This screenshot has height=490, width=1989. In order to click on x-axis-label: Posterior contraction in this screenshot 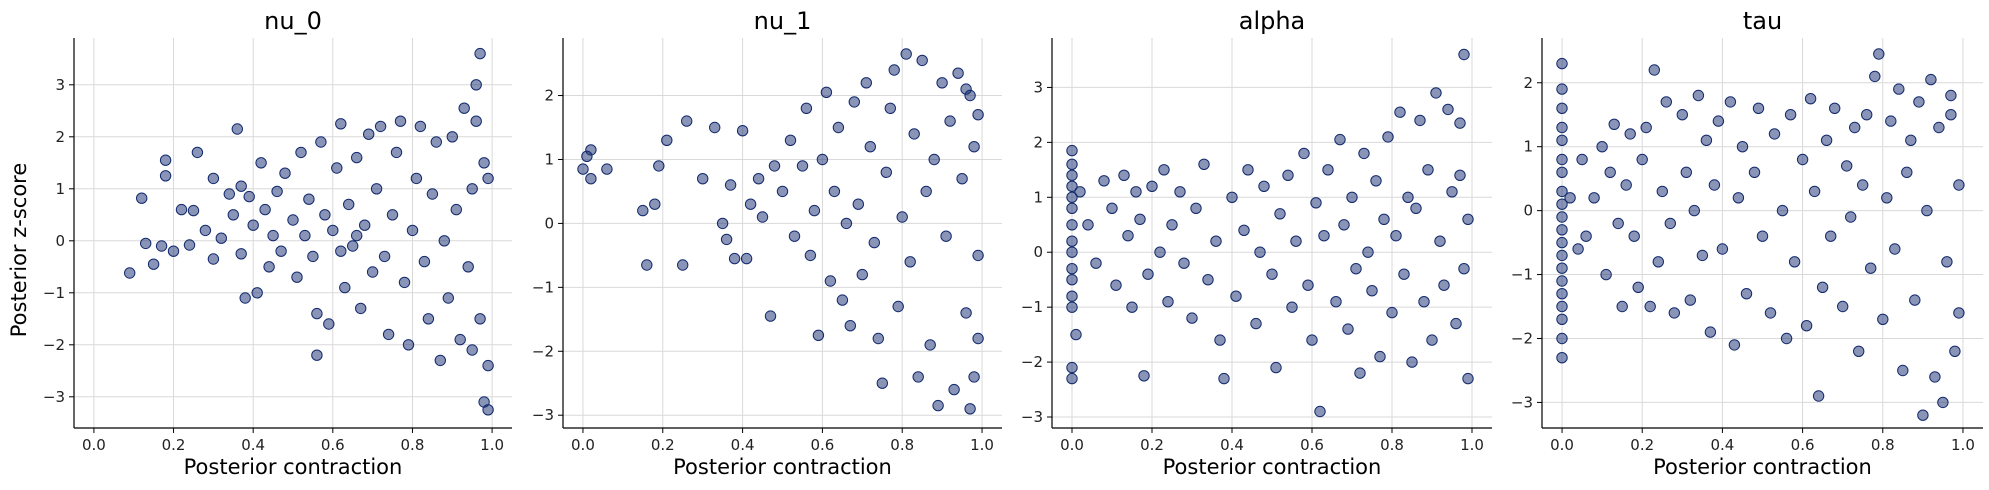, I will do `click(1762, 467)`.